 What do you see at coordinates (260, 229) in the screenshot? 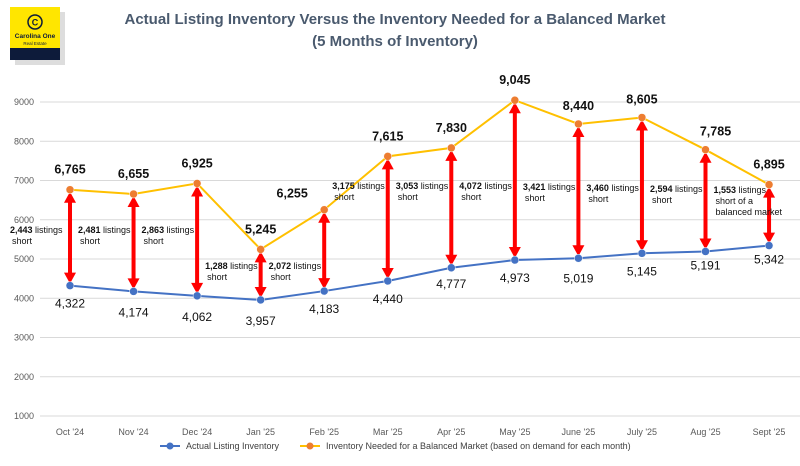
I see `needed-value-label: 5,245` at bounding box center [260, 229].